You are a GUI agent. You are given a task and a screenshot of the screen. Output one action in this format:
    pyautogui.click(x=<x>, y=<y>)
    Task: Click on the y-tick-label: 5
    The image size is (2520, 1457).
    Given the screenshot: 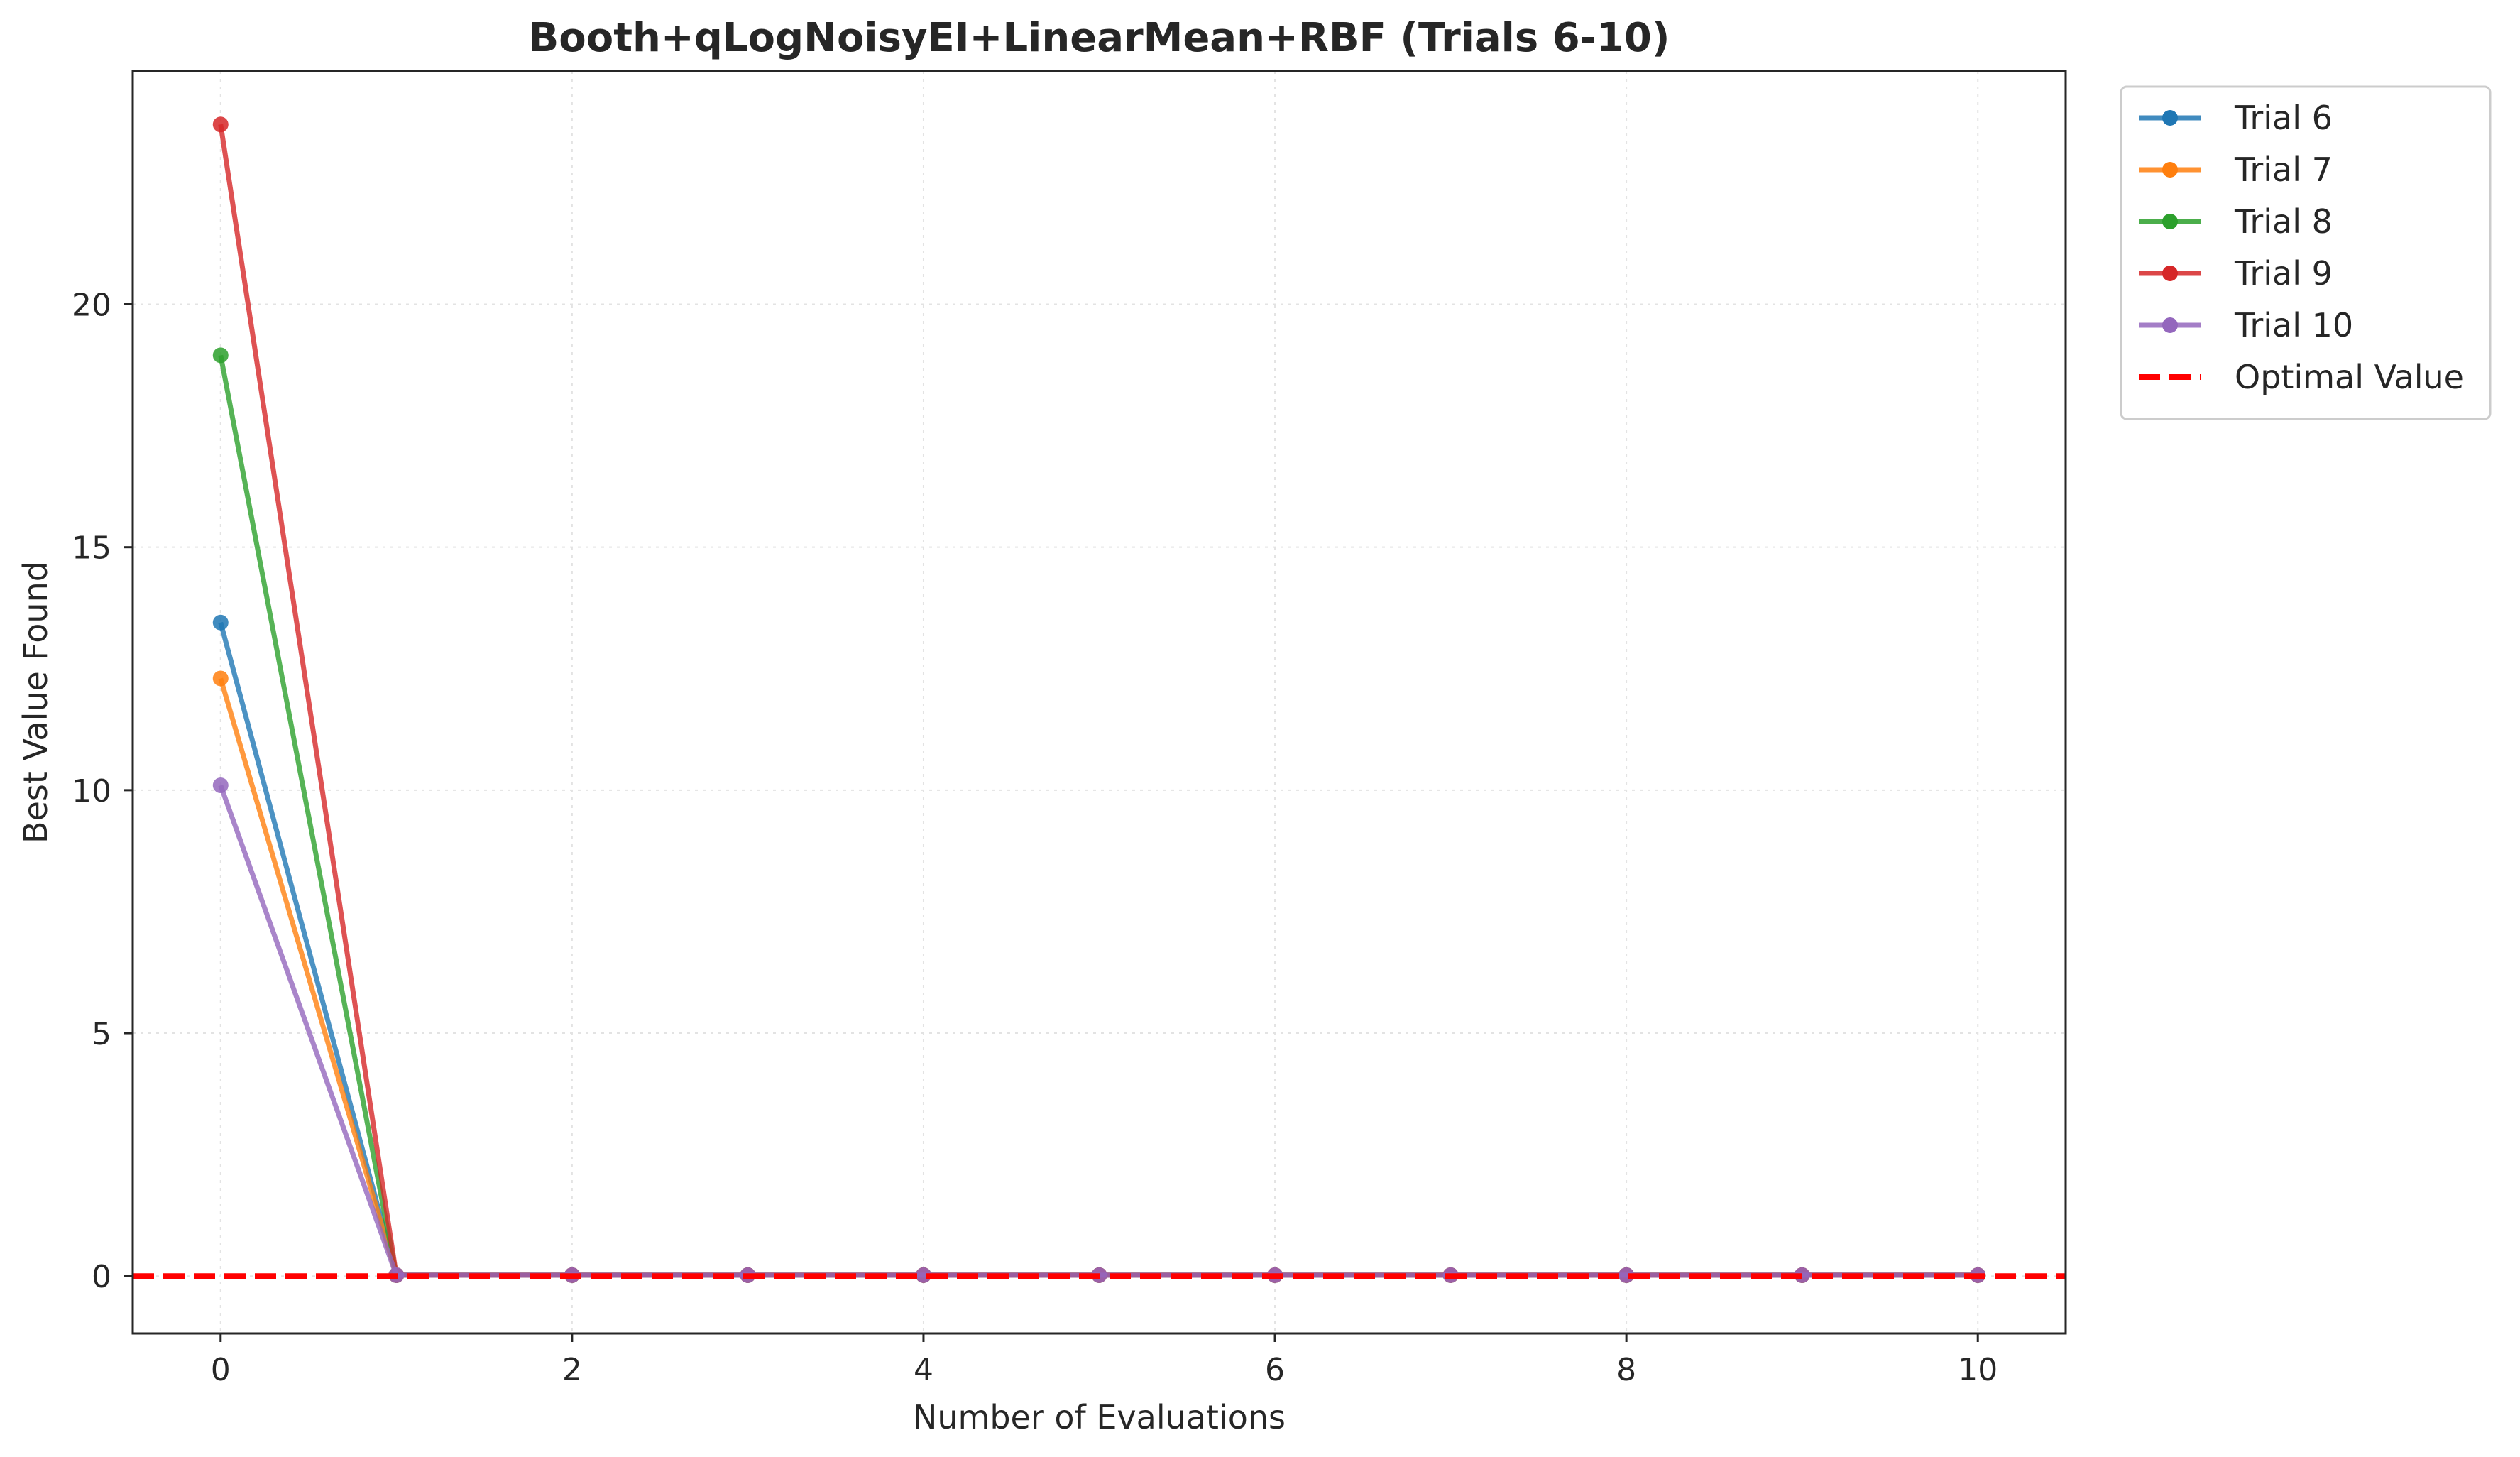 What is the action you would take?
    pyautogui.click(x=102, y=1034)
    